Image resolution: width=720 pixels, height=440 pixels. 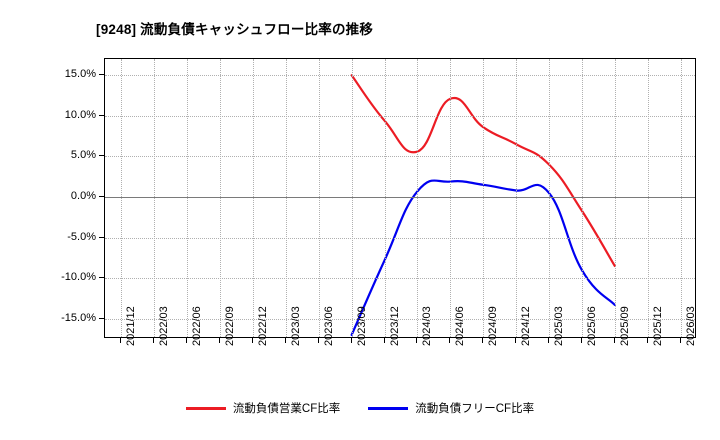 I want to click on x-axis-label: 2025/12, so click(x=657, y=326).